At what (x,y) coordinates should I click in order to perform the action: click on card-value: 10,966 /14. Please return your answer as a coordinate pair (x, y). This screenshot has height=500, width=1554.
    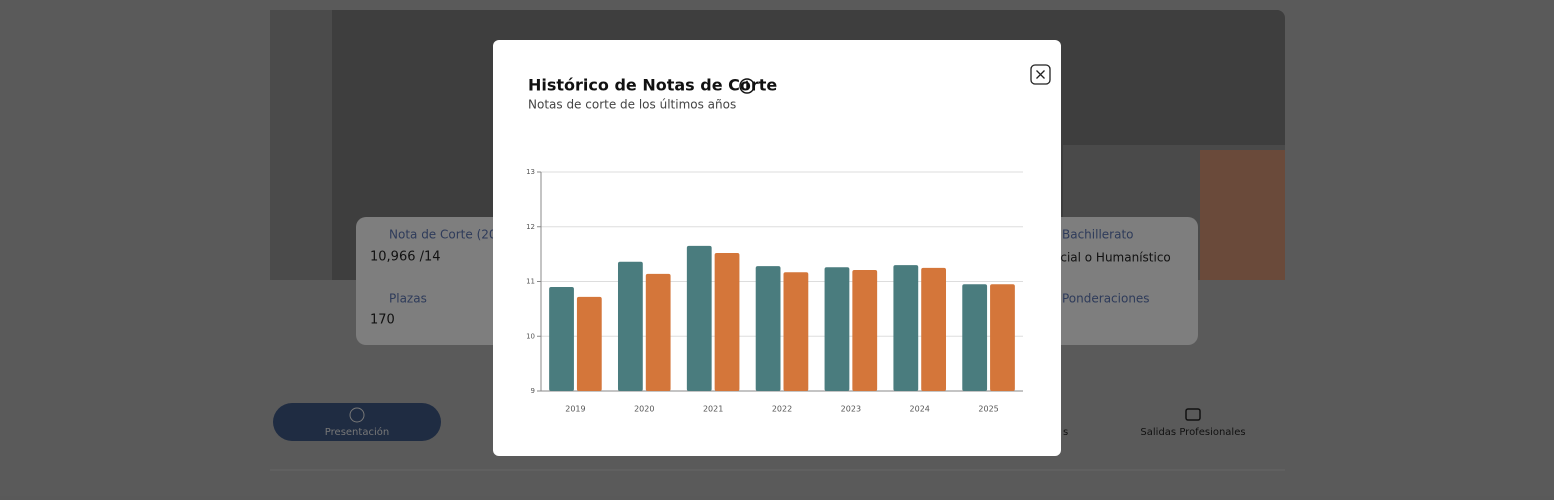
    Looking at the image, I should click on (405, 257).